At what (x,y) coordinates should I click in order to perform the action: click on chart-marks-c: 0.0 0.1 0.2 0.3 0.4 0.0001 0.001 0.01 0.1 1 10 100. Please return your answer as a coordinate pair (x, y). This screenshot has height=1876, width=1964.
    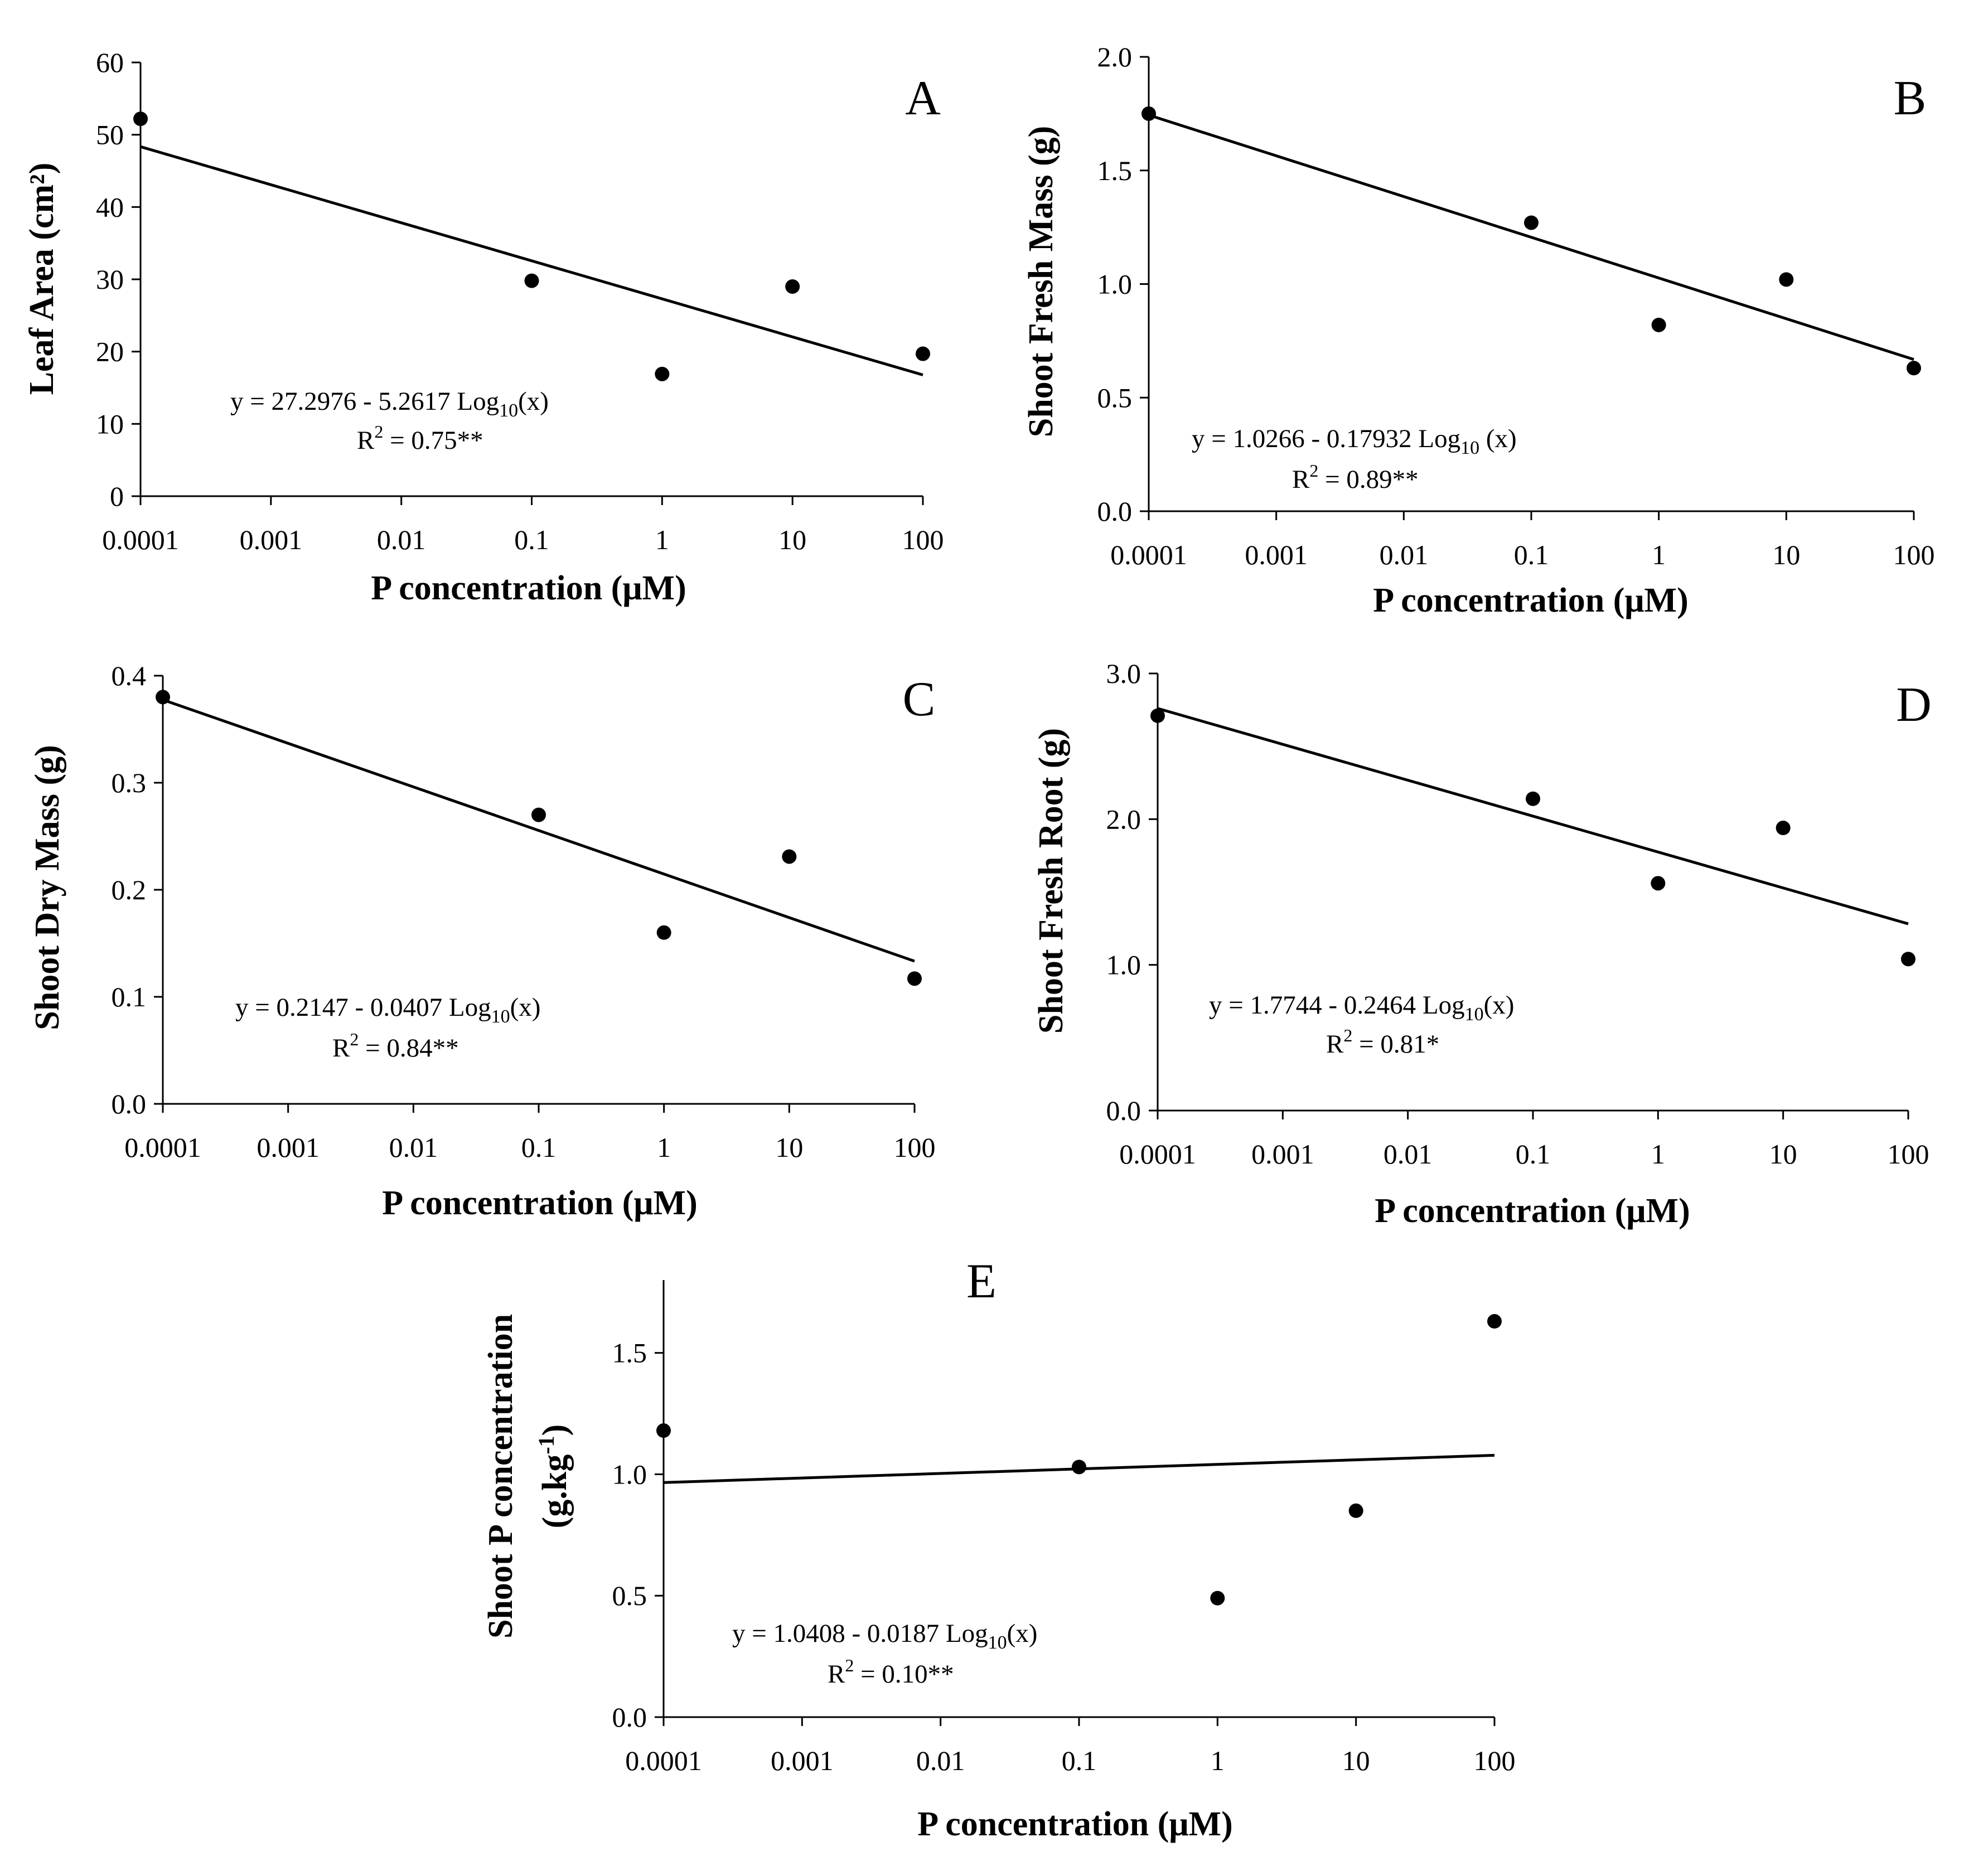
    Looking at the image, I should click on (524, 912).